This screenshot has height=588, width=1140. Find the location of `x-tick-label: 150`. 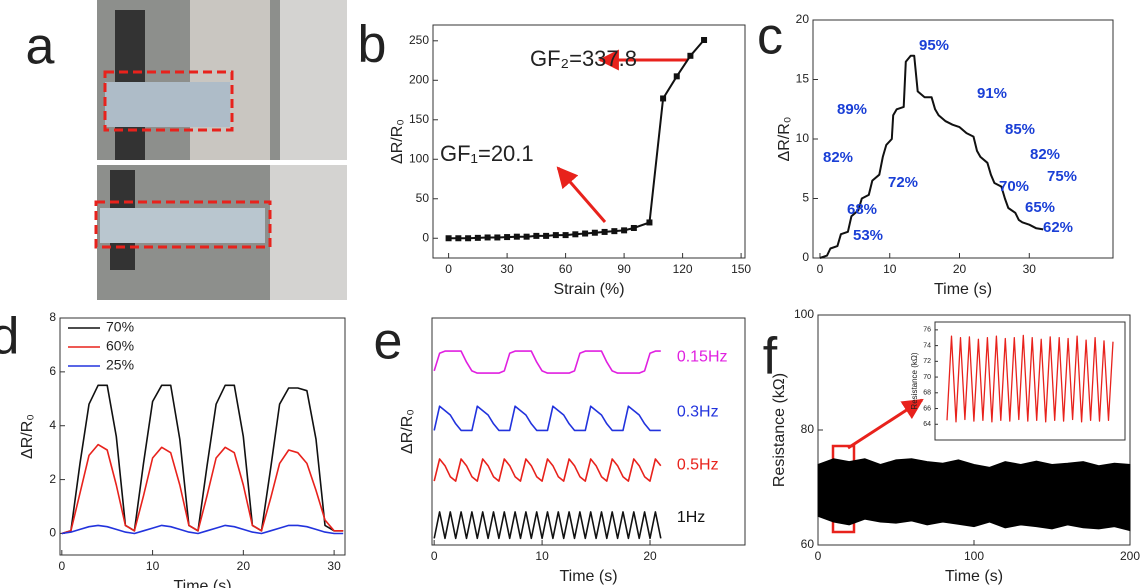

x-tick-label: 150 is located at coordinates (741, 269).